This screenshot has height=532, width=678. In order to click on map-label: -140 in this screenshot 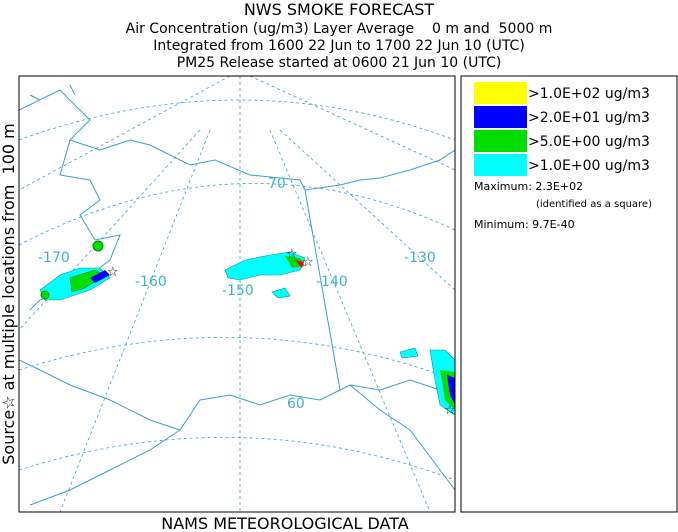, I will do `click(332, 282)`.